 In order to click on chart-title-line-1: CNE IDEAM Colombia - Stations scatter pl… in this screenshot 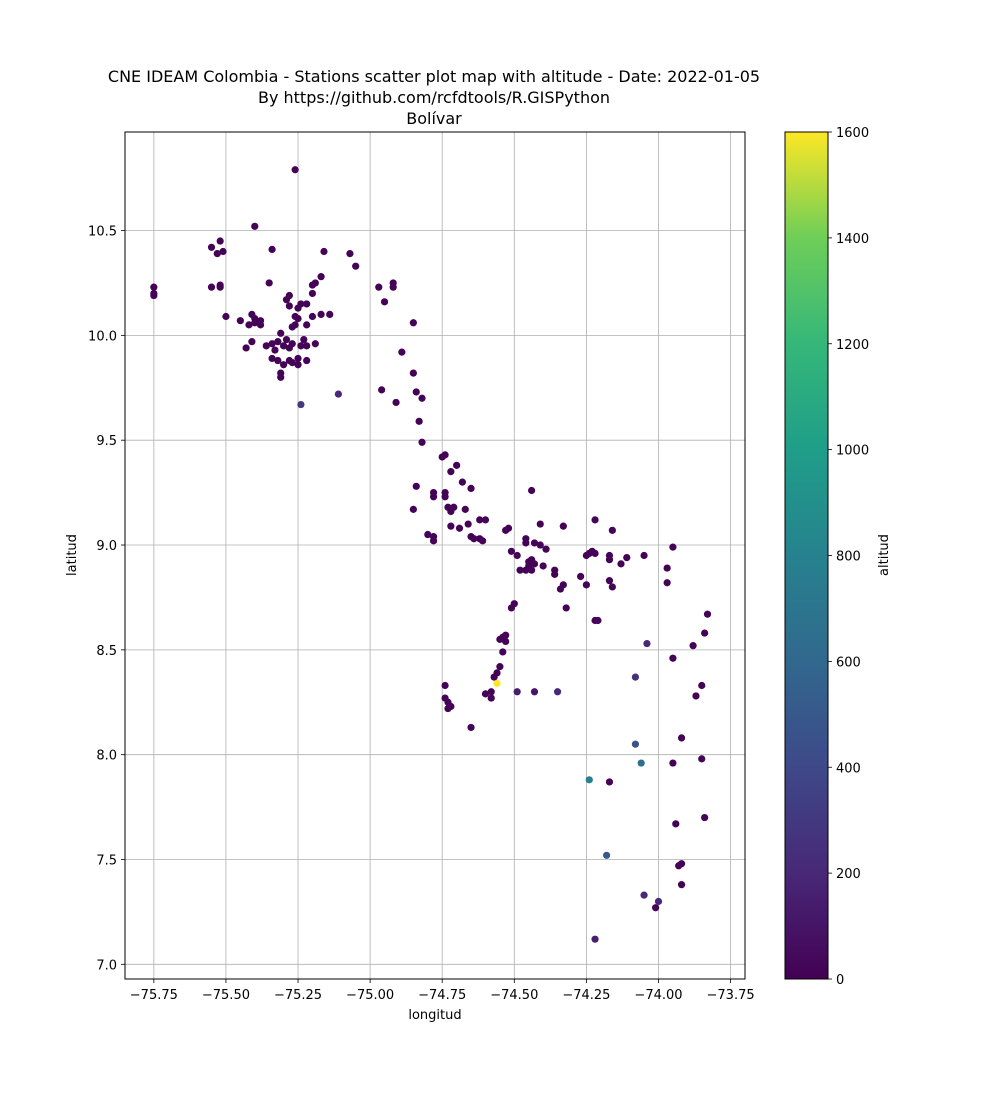, I will do `click(434, 76)`.